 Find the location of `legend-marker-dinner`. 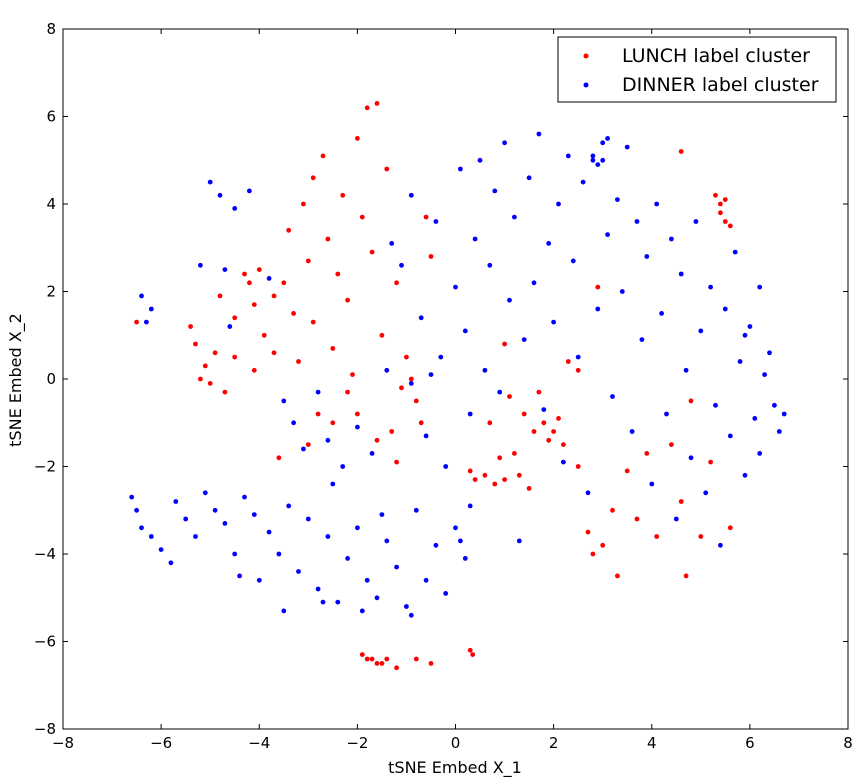

legend-marker-dinner is located at coordinates (586, 85).